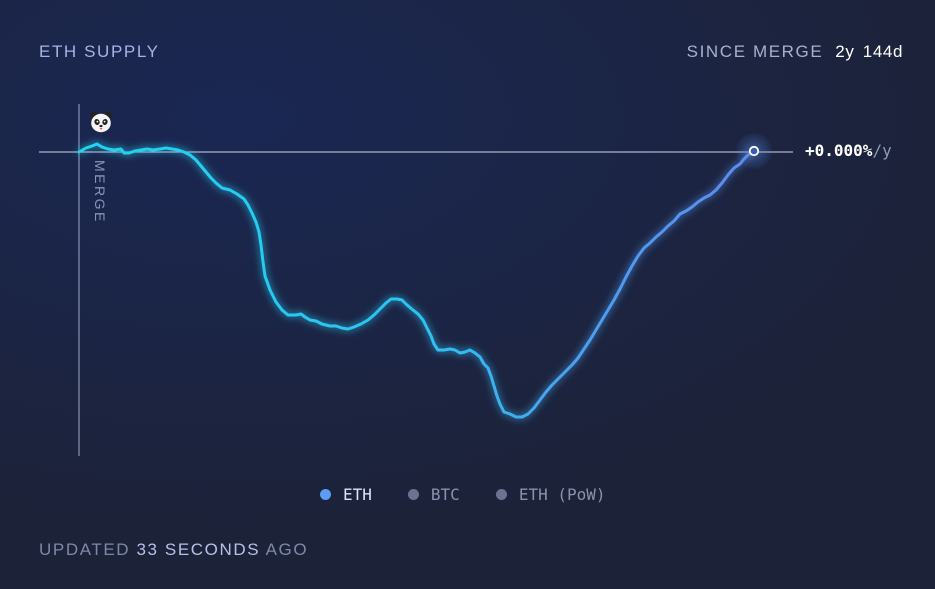  What do you see at coordinates (325, 494) in the screenshot?
I see `eth-dot-icon` at bounding box center [325, 494].